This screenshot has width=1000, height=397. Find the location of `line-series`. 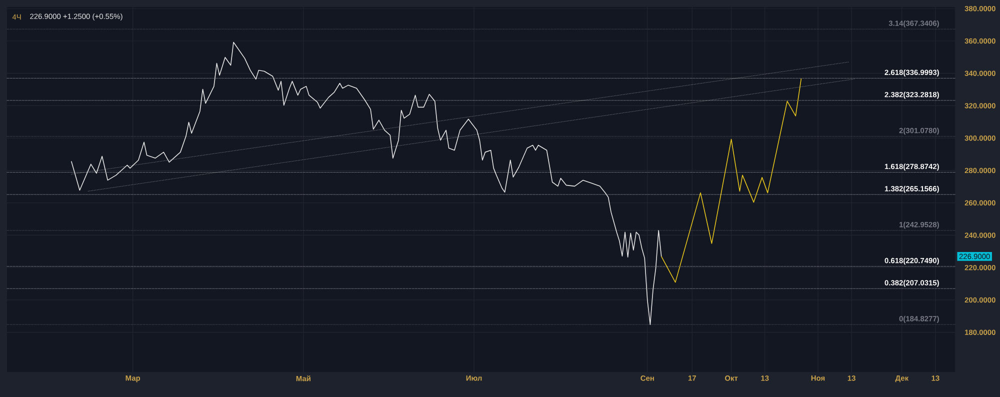

line-series is located at coordinates (731, 180).